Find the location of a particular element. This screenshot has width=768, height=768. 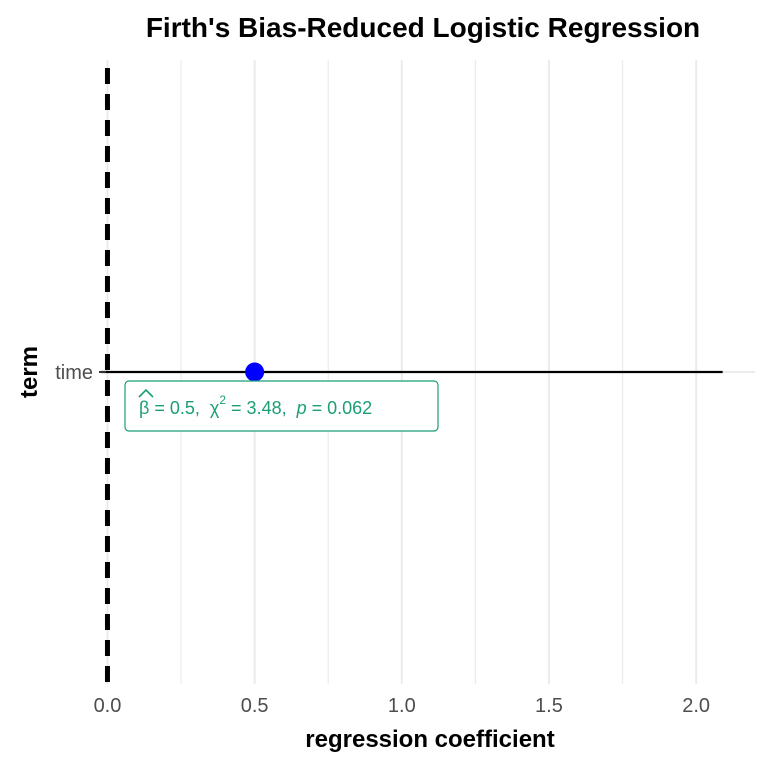

annotation-box is located at coordinates (281, 406).